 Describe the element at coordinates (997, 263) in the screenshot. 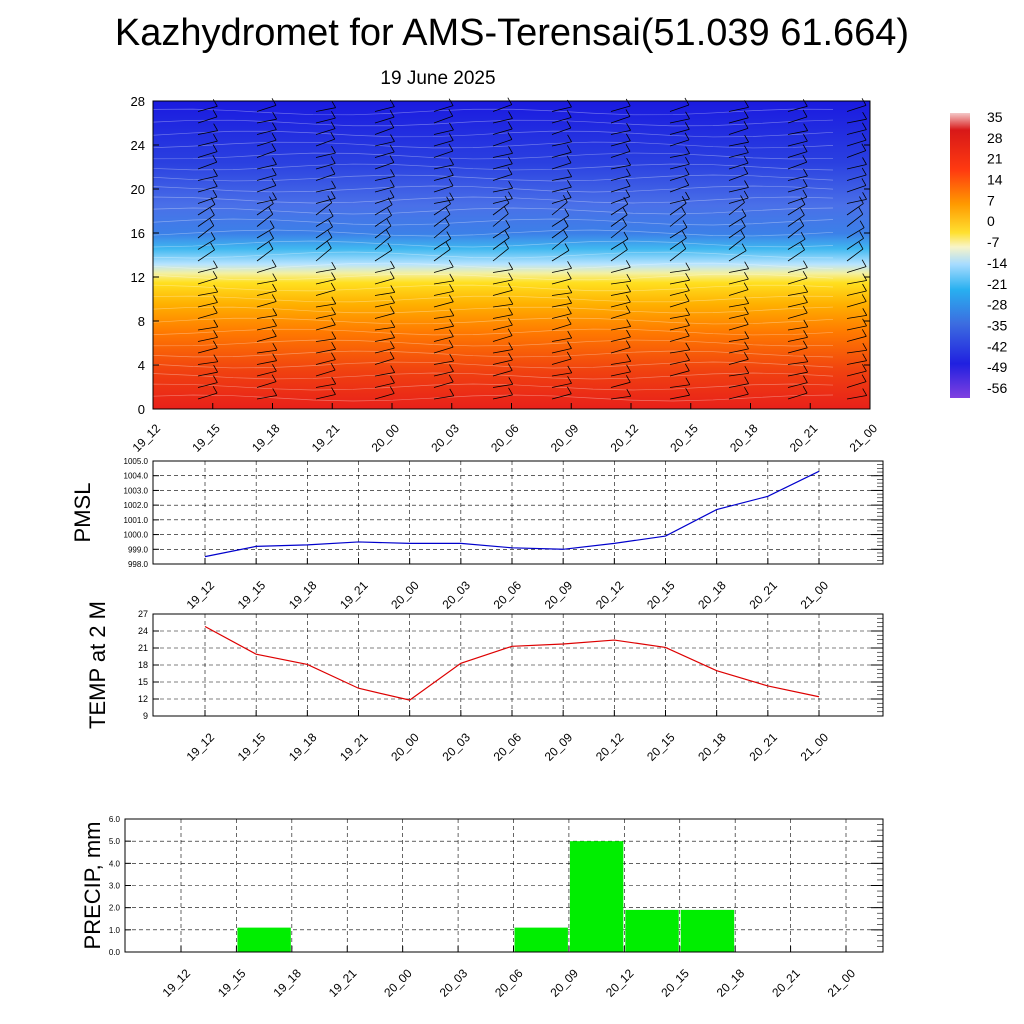

I see `colorbar-label: -14` at that location.